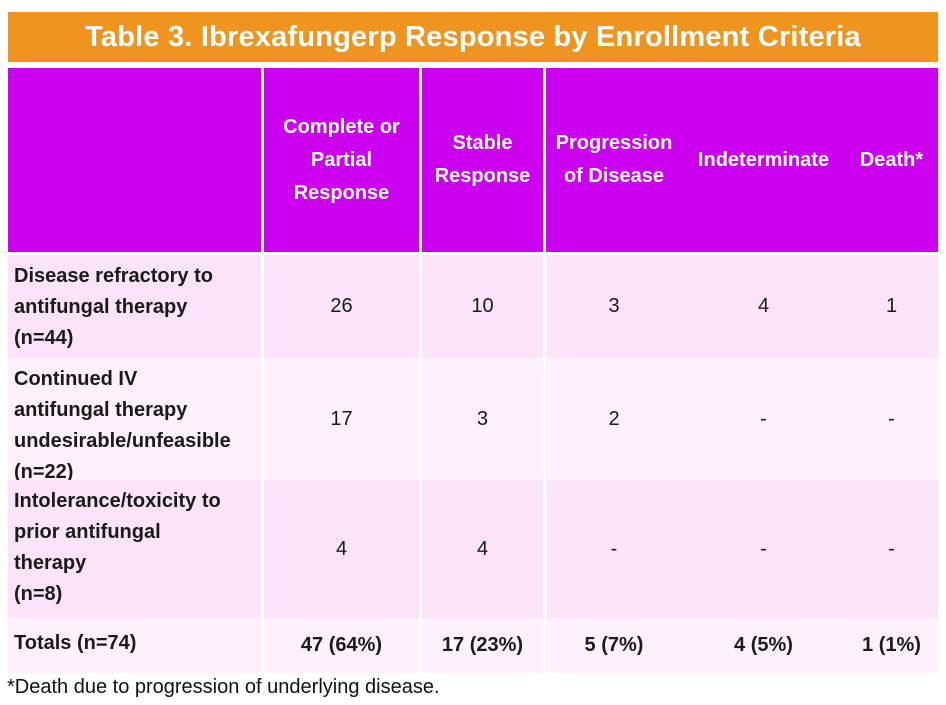  Describe the element at coordinates (343, 306) in the screenshot. I see `table-cell: 26` at that location.